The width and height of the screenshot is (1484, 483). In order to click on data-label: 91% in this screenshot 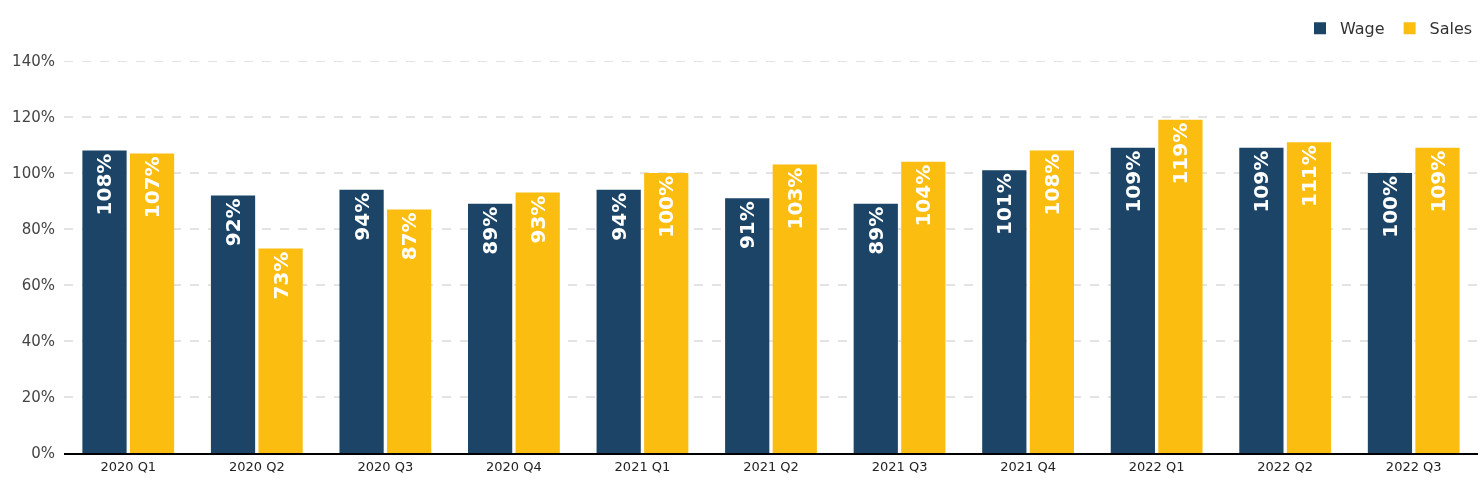, I will do `click(747, 225)`.